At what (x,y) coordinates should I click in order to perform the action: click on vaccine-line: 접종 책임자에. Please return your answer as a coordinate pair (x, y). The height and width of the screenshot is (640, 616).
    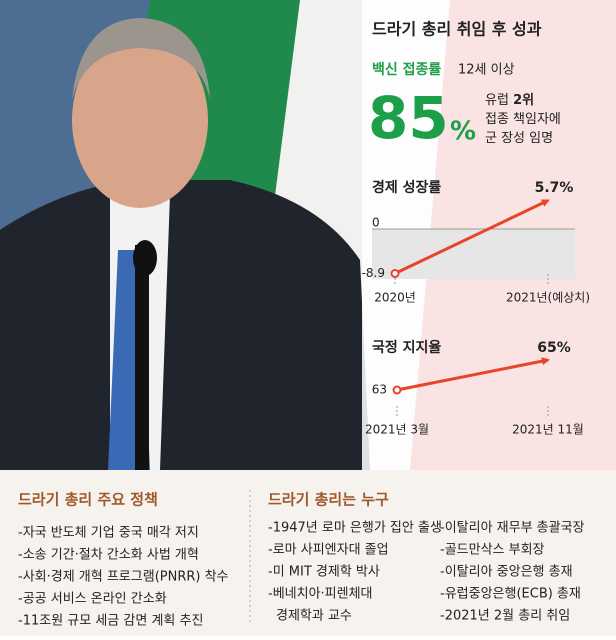
    Looking at the image, I should click on (523, 119).